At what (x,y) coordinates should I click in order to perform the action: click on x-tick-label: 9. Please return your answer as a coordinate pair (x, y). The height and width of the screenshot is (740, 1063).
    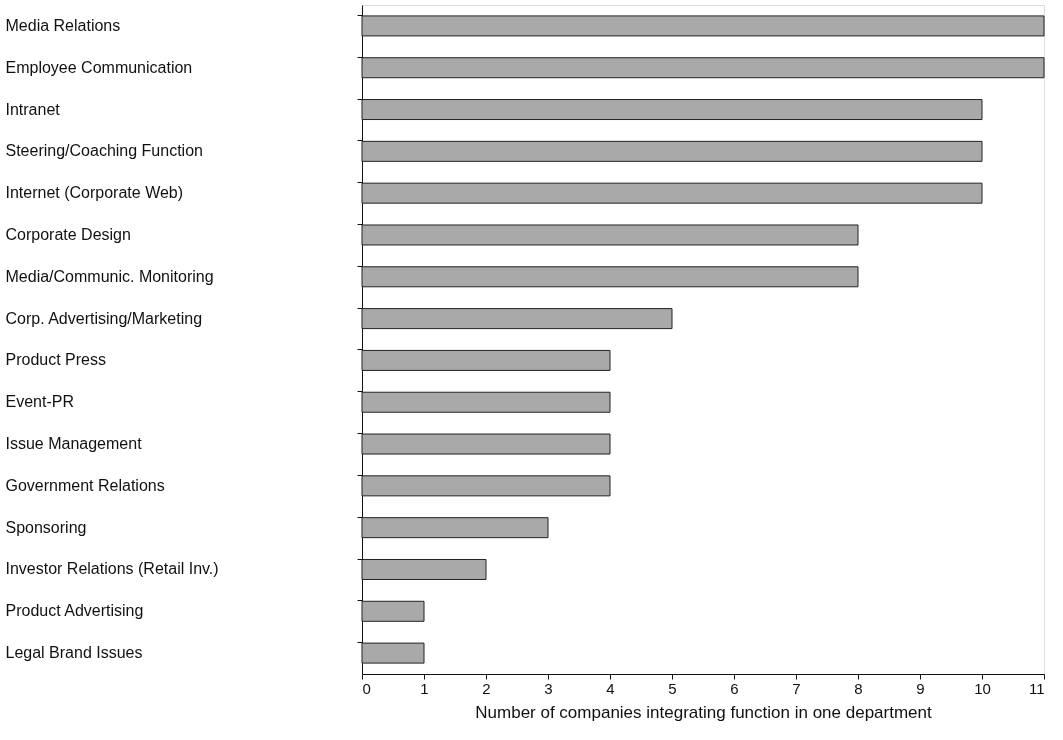
    Looking at the image, I should click on (920, 688).